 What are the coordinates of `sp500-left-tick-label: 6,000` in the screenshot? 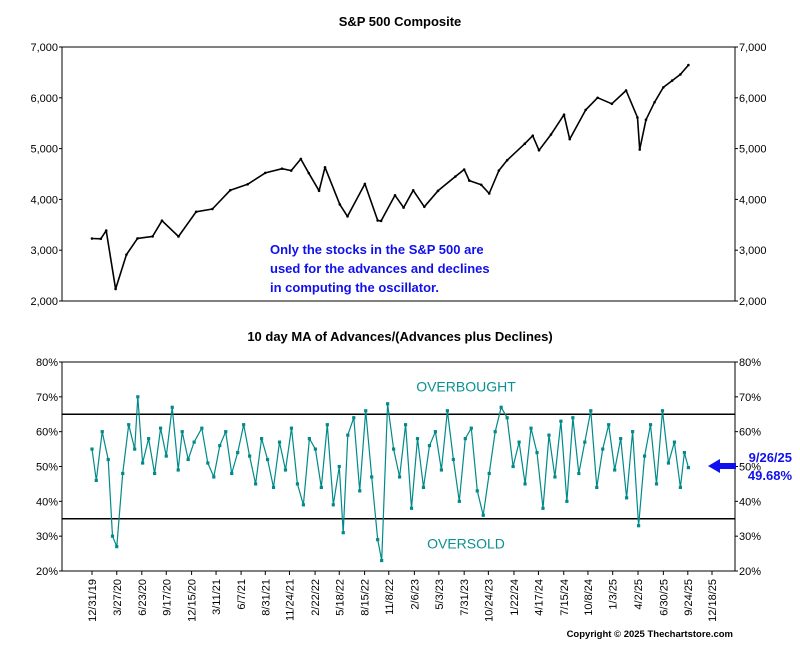 It's located at (44, 99).